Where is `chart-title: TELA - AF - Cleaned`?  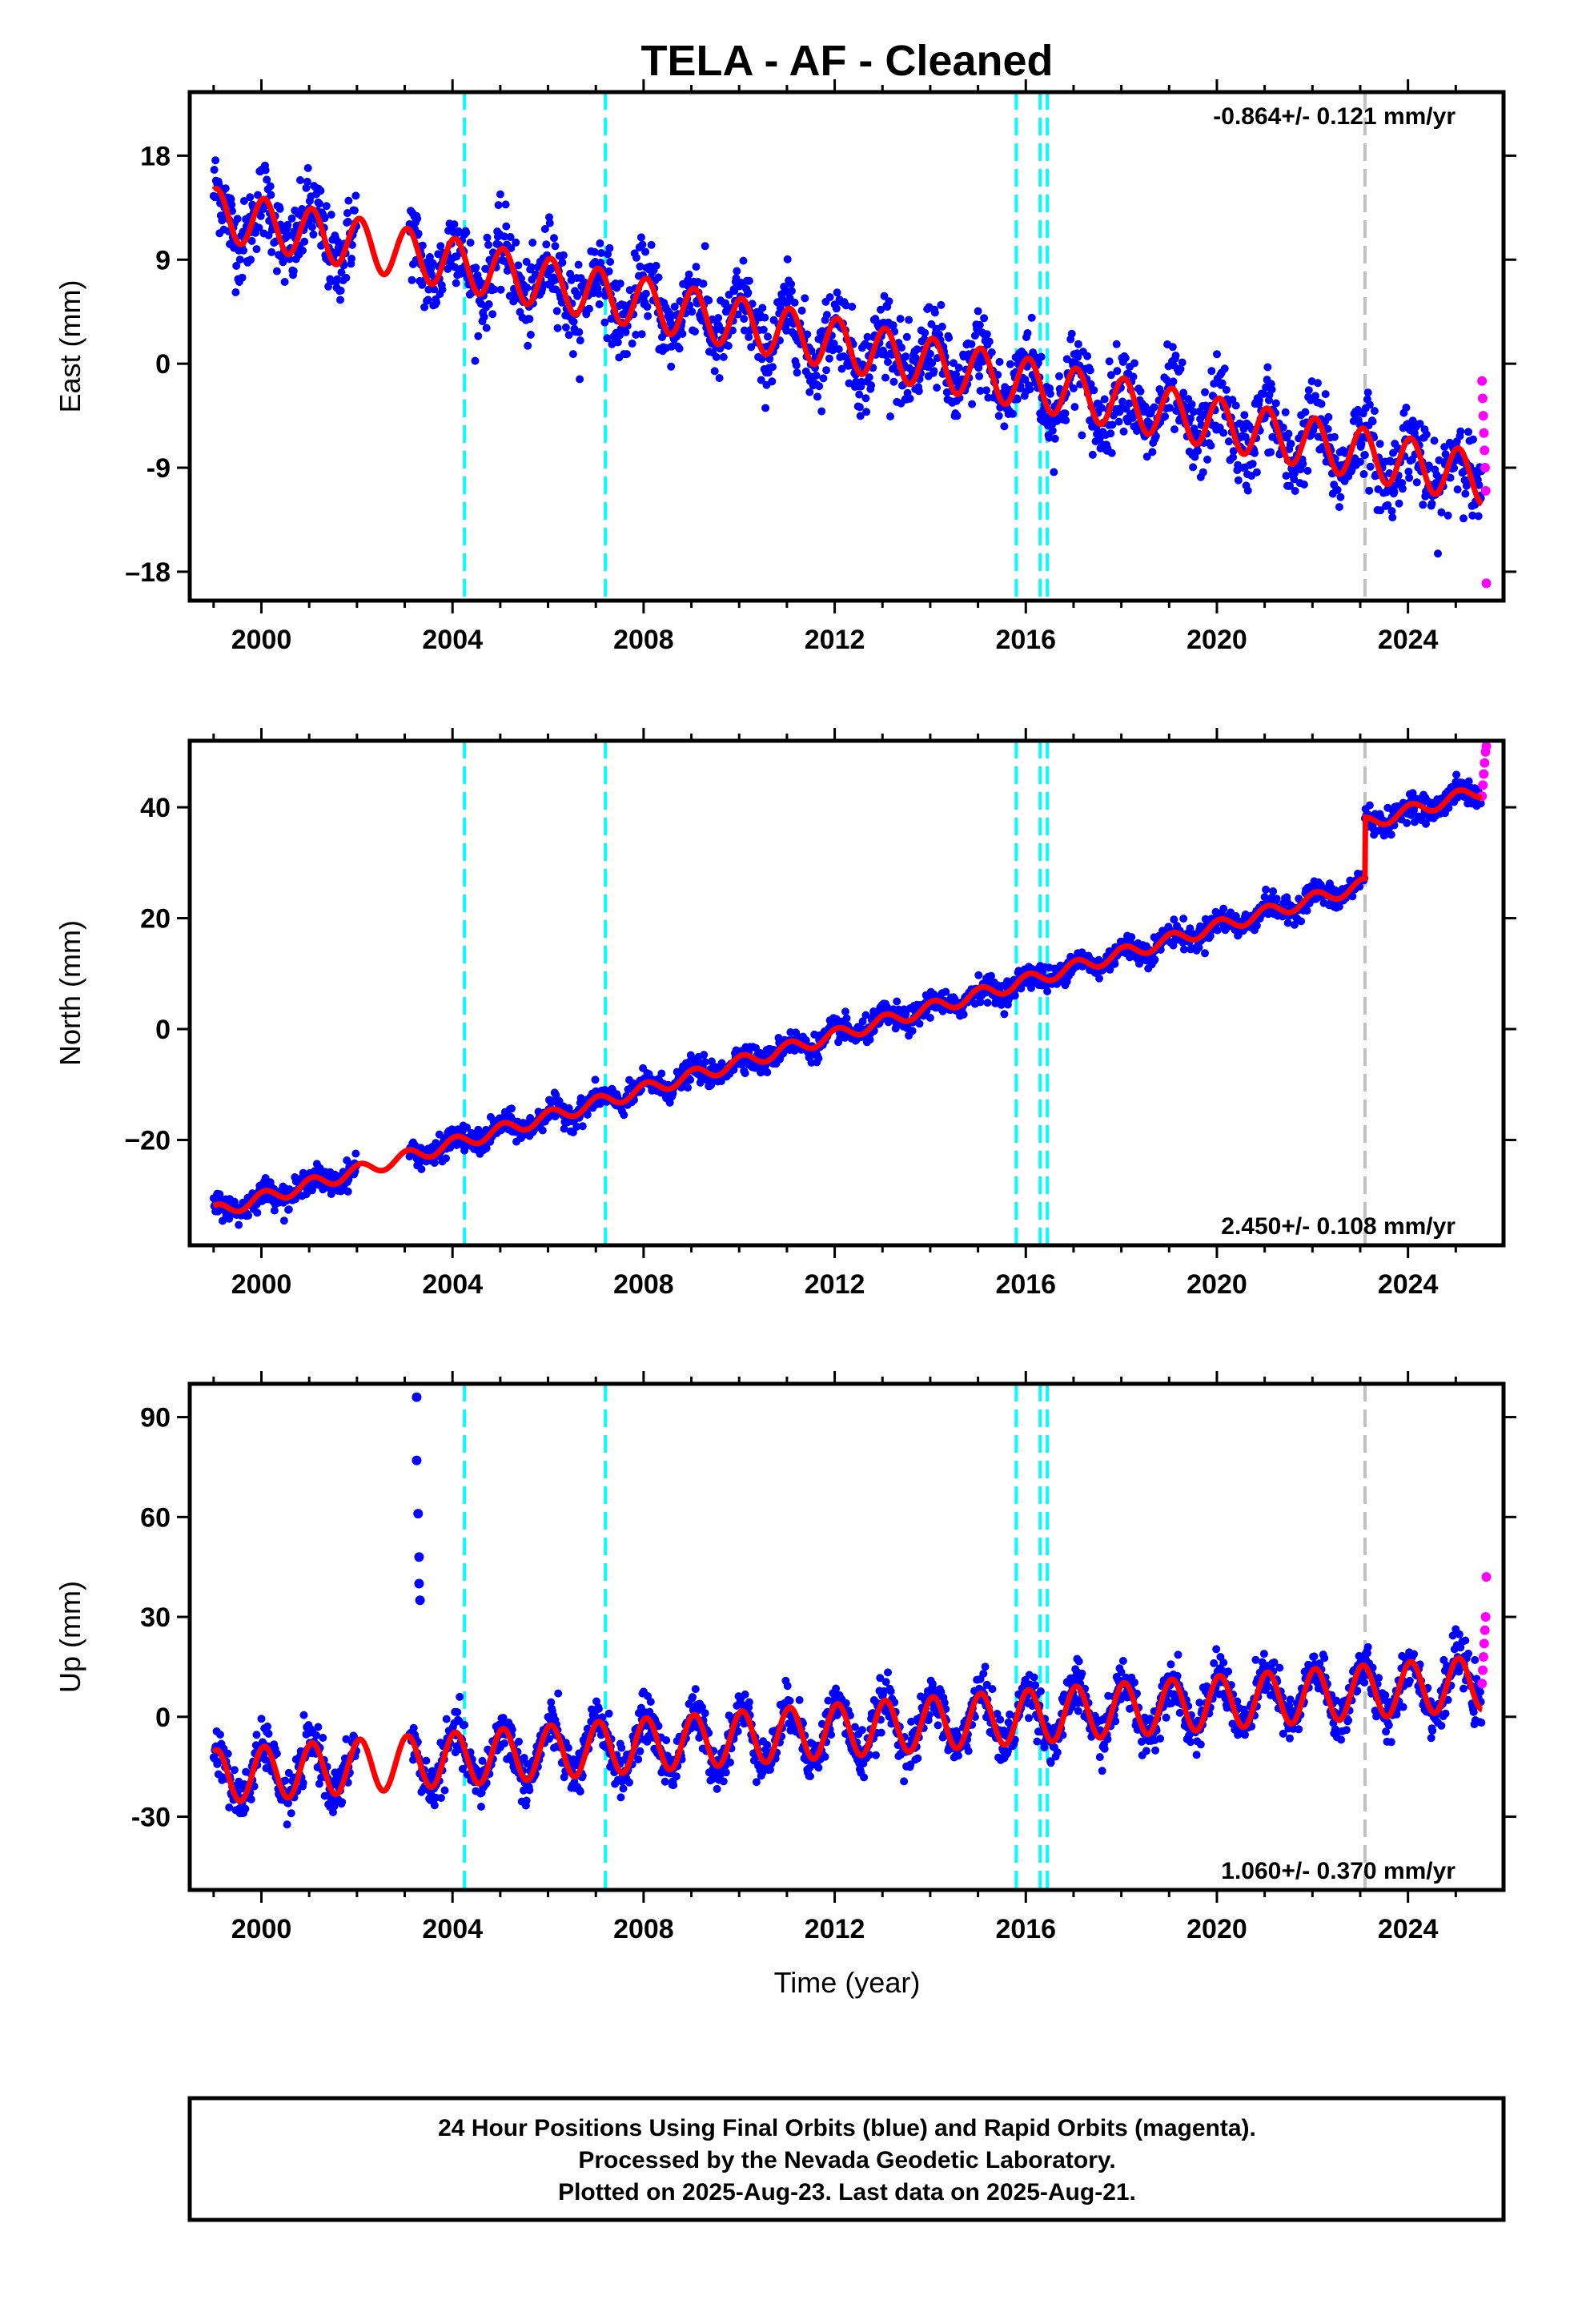
chart-title: TELA - AF - Cleaned is located at coordinates (847, 61).